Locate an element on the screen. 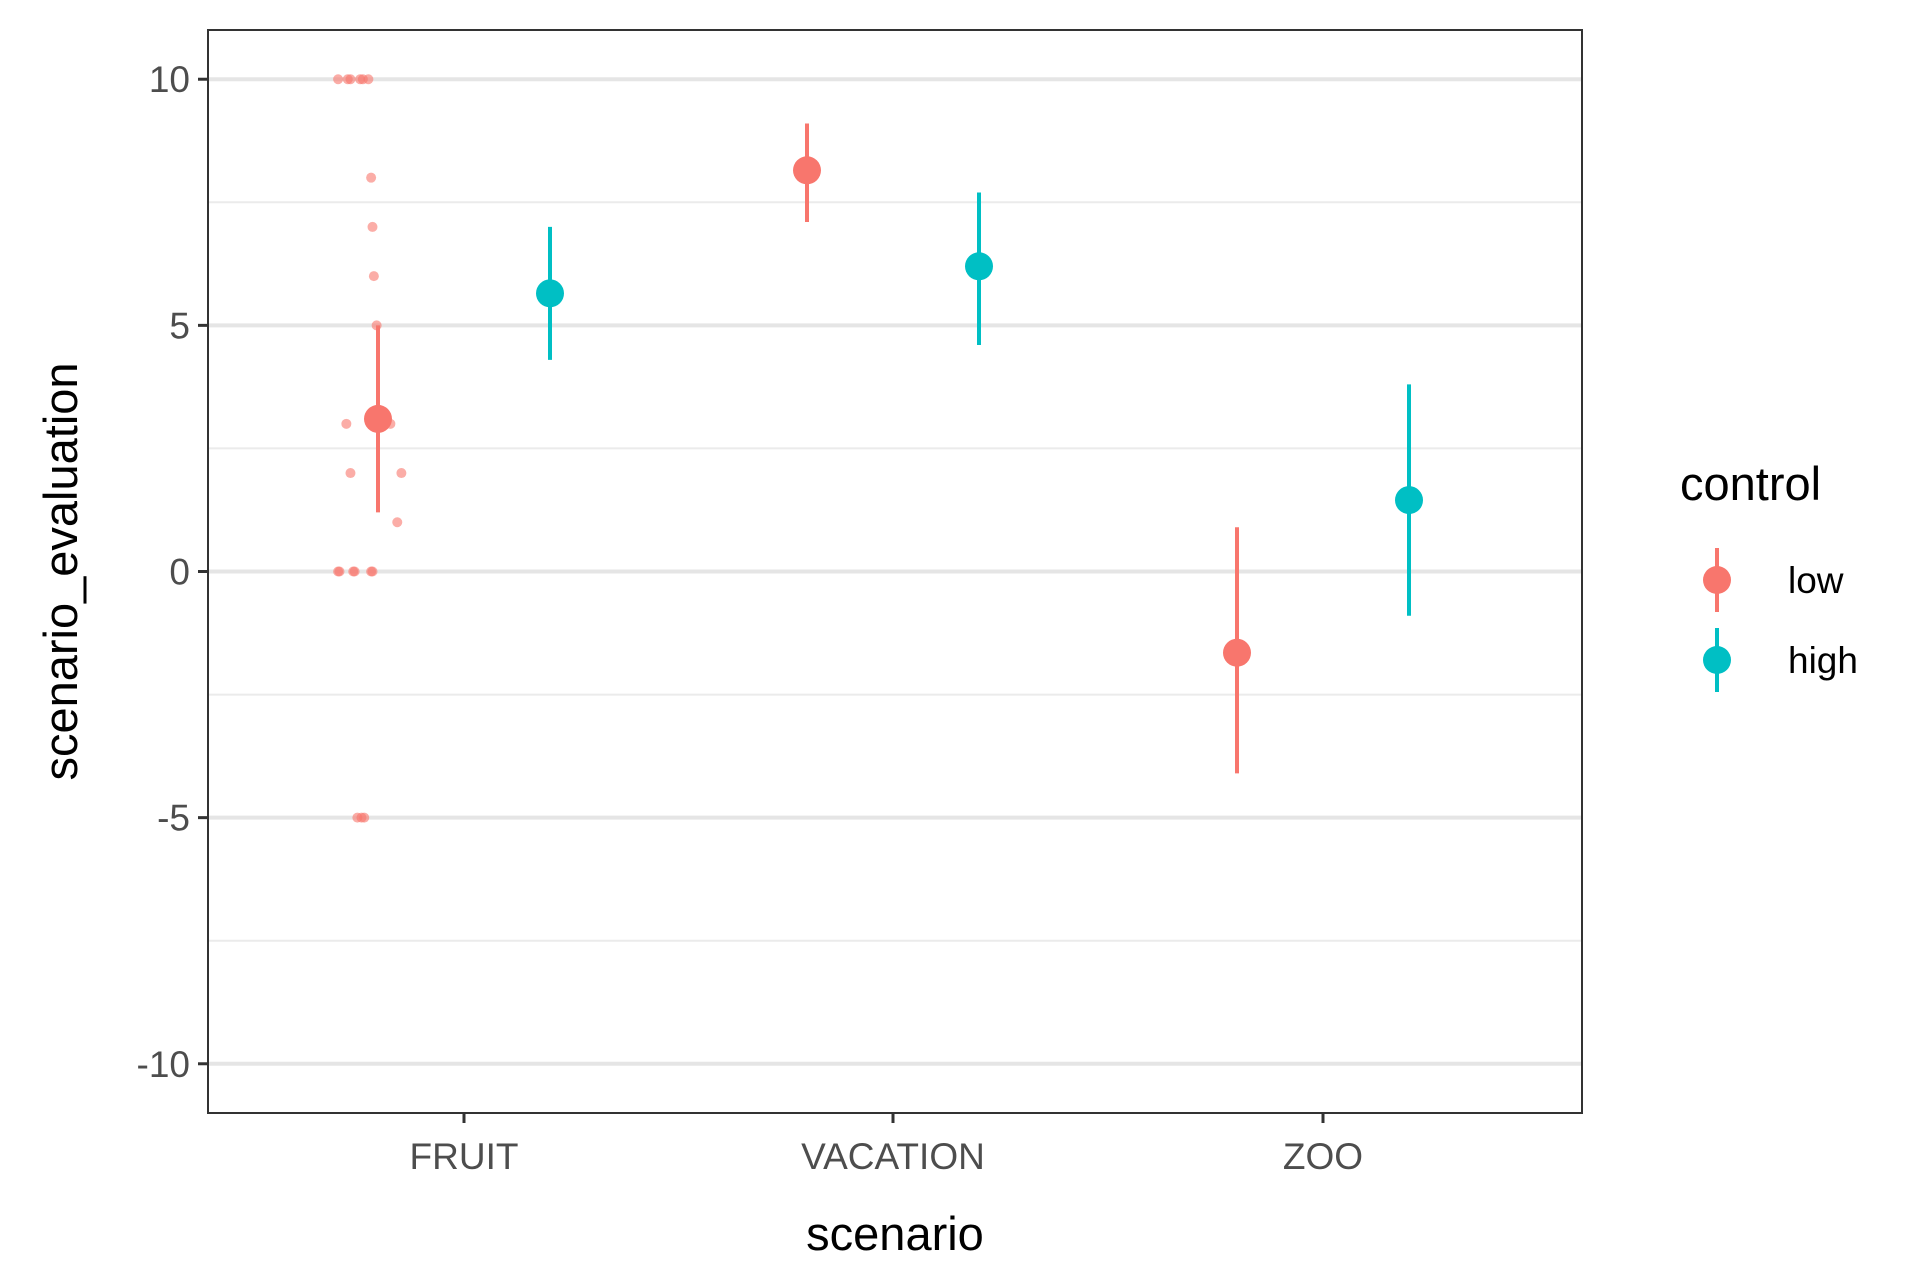 The width and height of the screenshot is (1920, 1280). raw-points is located at coordinates (370, 448).